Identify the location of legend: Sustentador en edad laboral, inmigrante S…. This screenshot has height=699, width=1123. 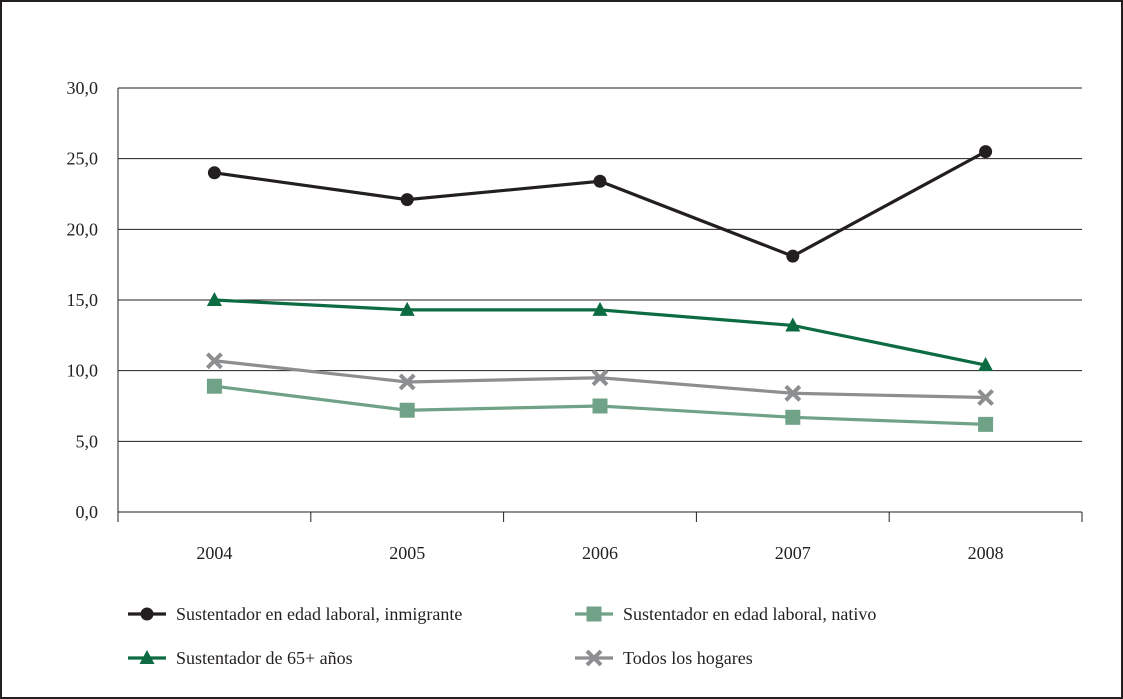
(502, 636).